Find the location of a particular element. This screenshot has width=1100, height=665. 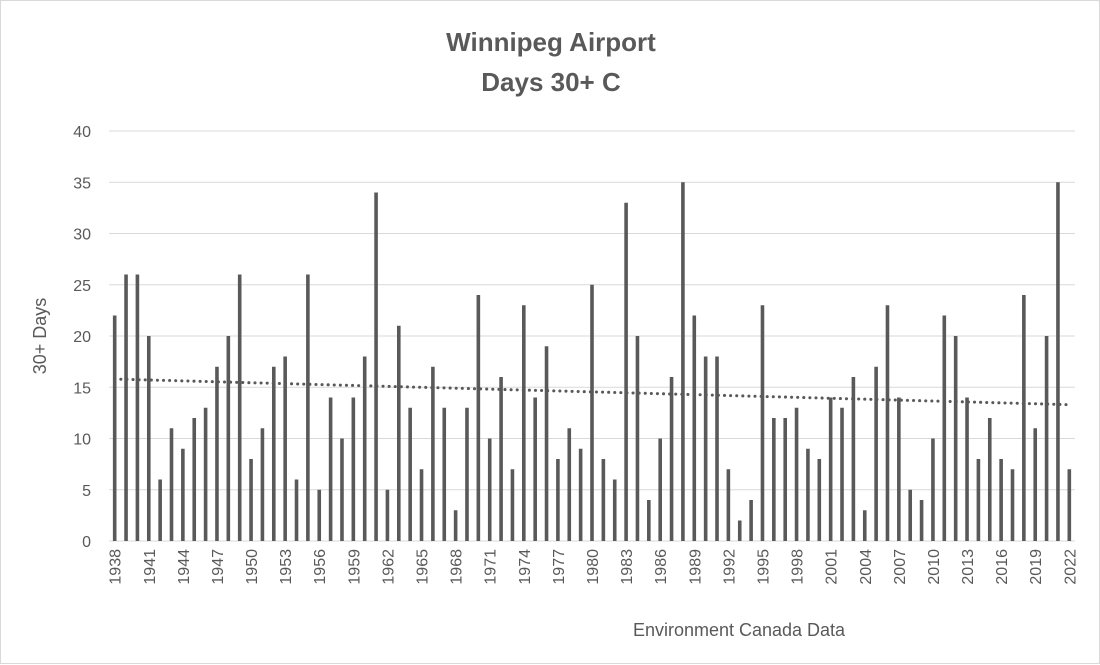

x-tick-label: 1944 is located at coordinates (184, 567).